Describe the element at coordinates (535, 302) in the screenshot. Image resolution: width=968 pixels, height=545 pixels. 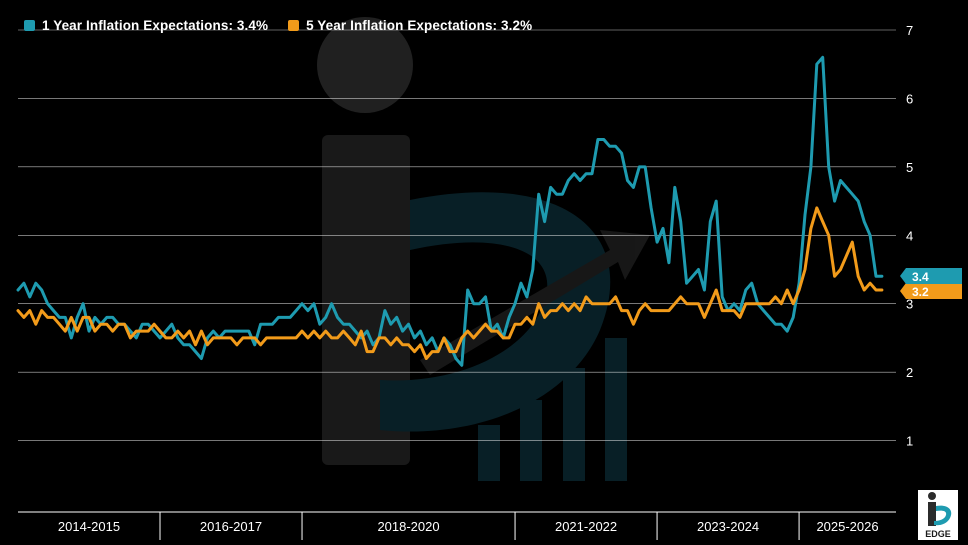
I see `watermark-arrow` at that location.